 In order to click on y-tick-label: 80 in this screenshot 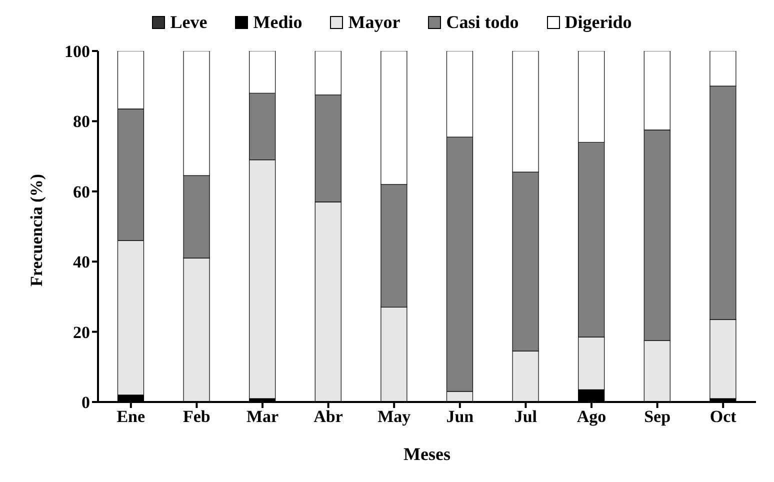, I will do `click(81, 122)`.